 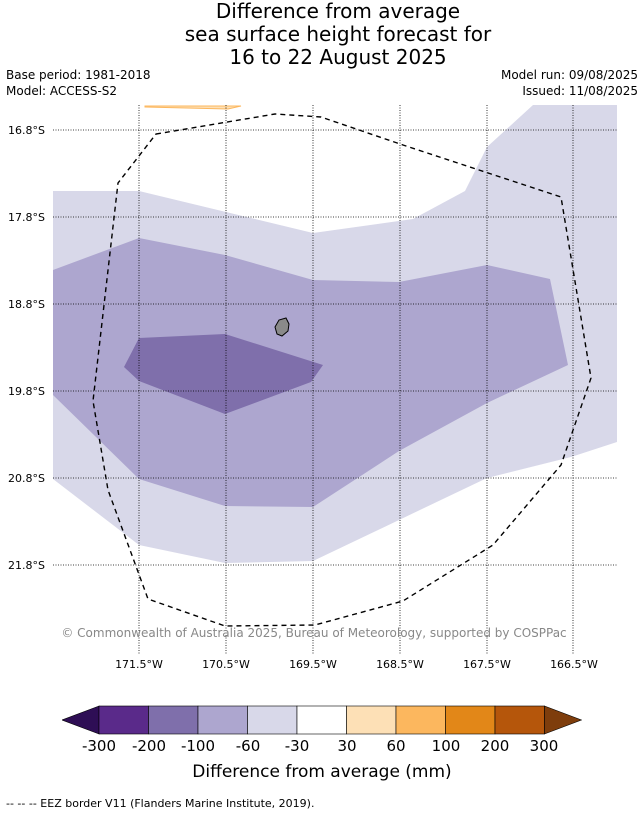 What do you see at coordinates (248, 746) in the screenshot?
I see `colorbar-tick: -60` at bounding box center [248, 746].